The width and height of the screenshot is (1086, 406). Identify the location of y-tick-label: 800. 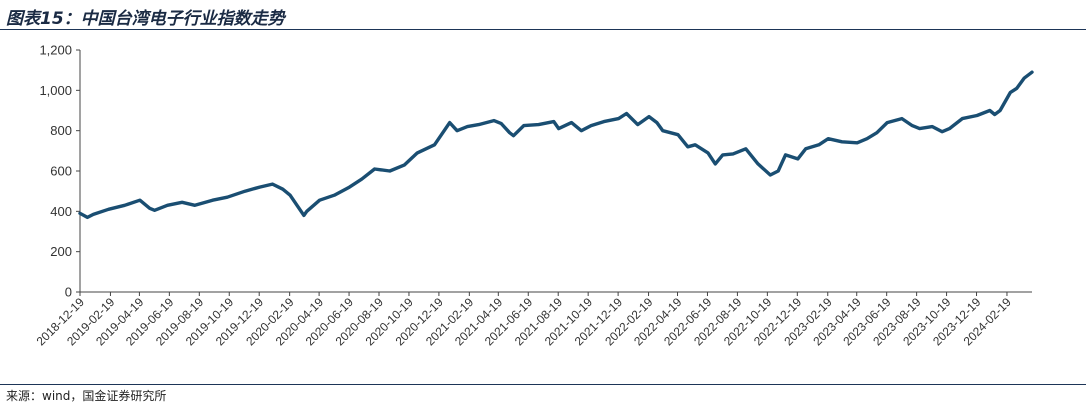
(61, 130).